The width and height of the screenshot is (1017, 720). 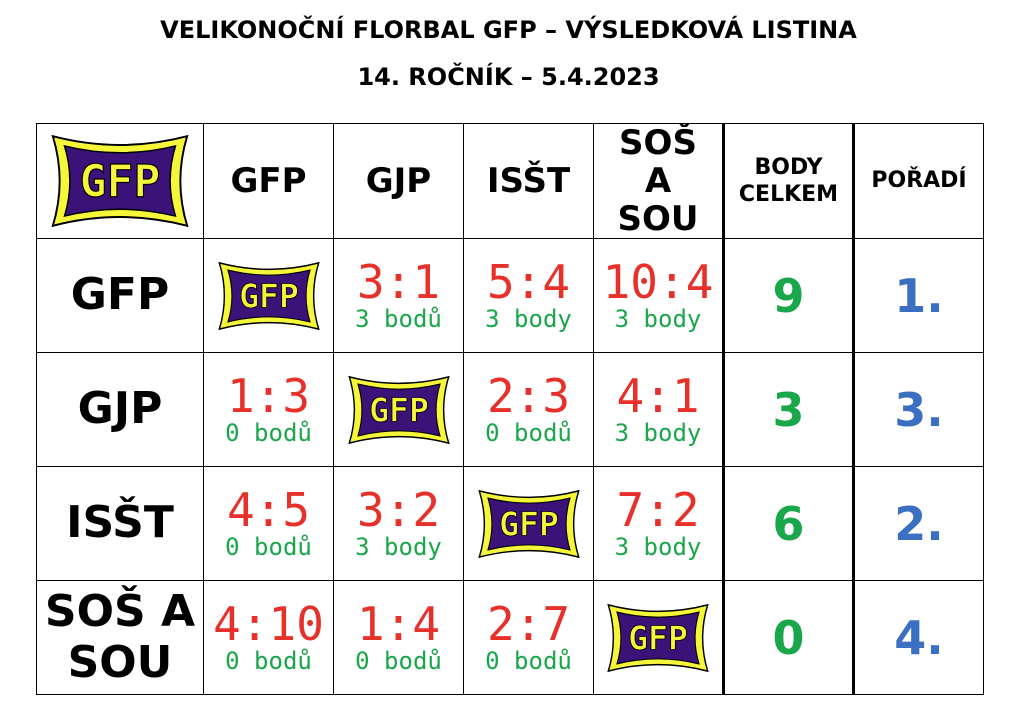 What do you see at coordinates (120, 296) in the screenshot?
I see `row-team-name: GFP` at bounding box center [120, 296].